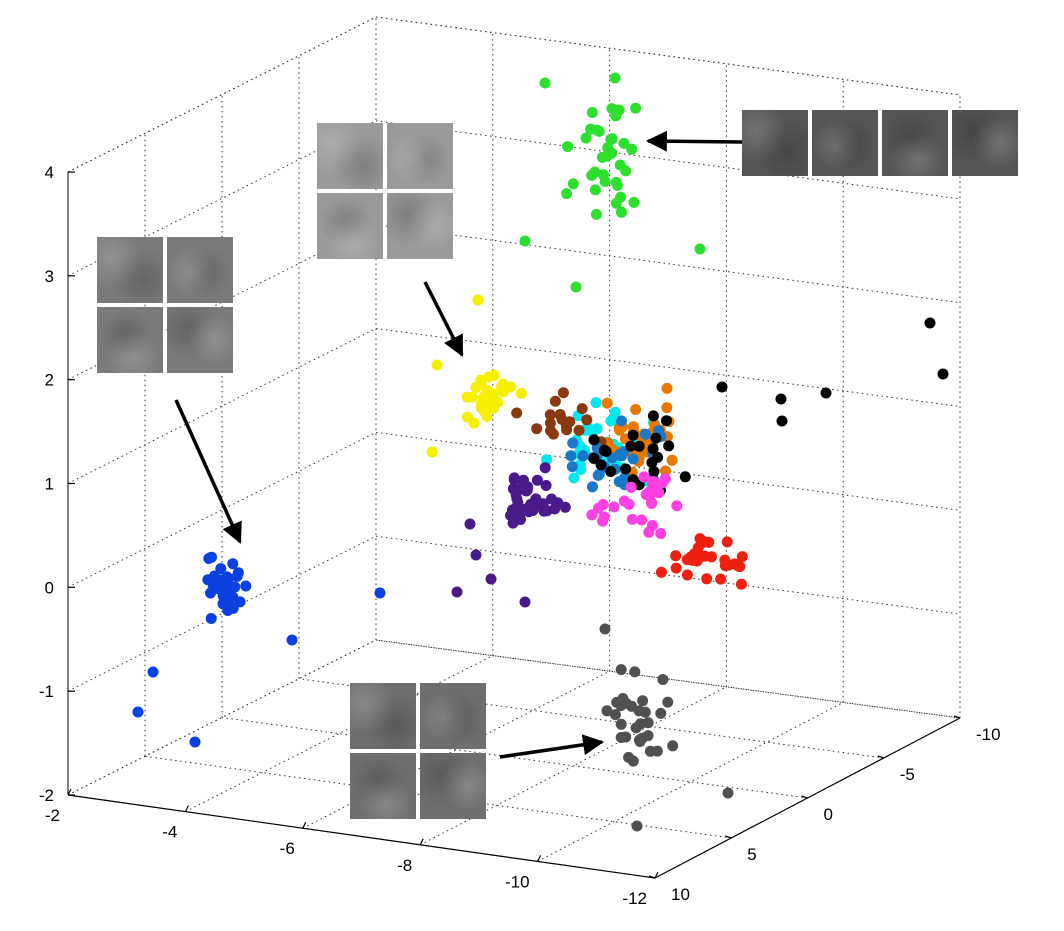 Image resolution: width=1064 pixels, height=931 pixels. What do you see at coordinates (52, 815) in the screenshot?
I see `x-tick-label: -2` at bounding box center [52, 815].